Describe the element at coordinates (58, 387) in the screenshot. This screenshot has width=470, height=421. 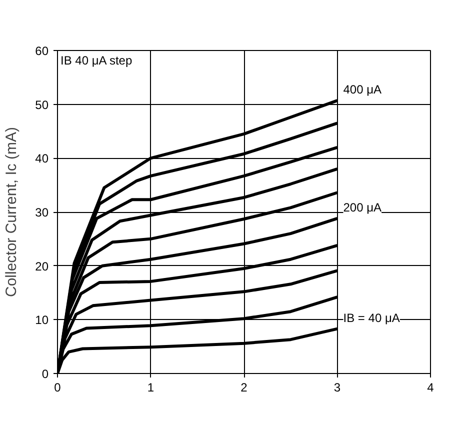
I see `x-tick-label: 0` at that location.